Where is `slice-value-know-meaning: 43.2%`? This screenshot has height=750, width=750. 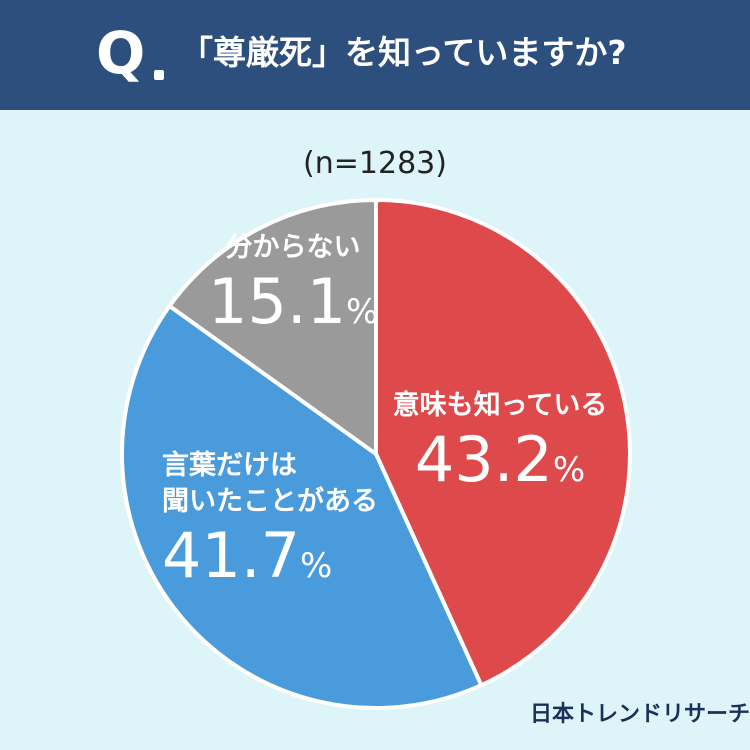
slice-value-know-meaning: 43.2% is located at coordinates (500, 459).